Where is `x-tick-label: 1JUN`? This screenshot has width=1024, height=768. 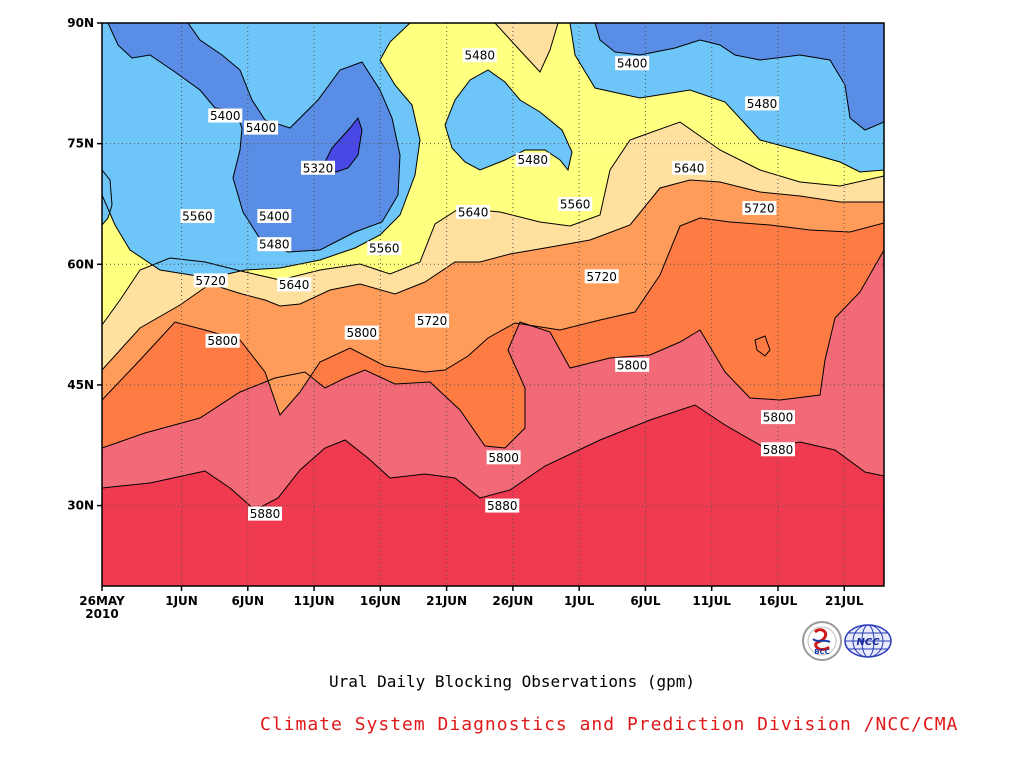 x-tick-label: 1JUN is located at coordinates (181, 601).